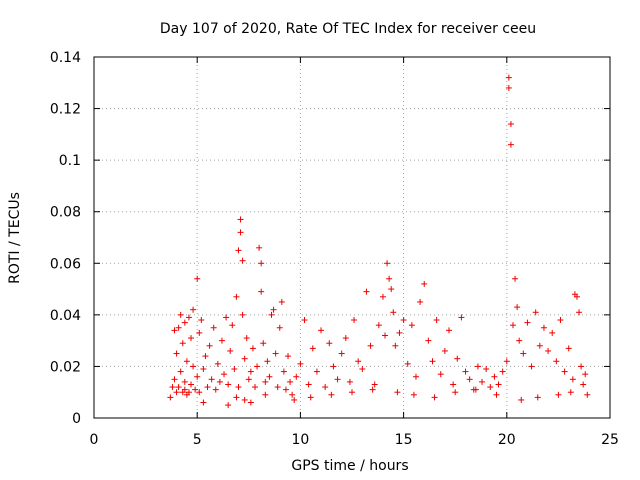 This screenshot has height=480, width=640. What do you see at coordinates (76, 419) in the screenshot?
I see `y-tick-label: 0` at bounding box center [76, 419].